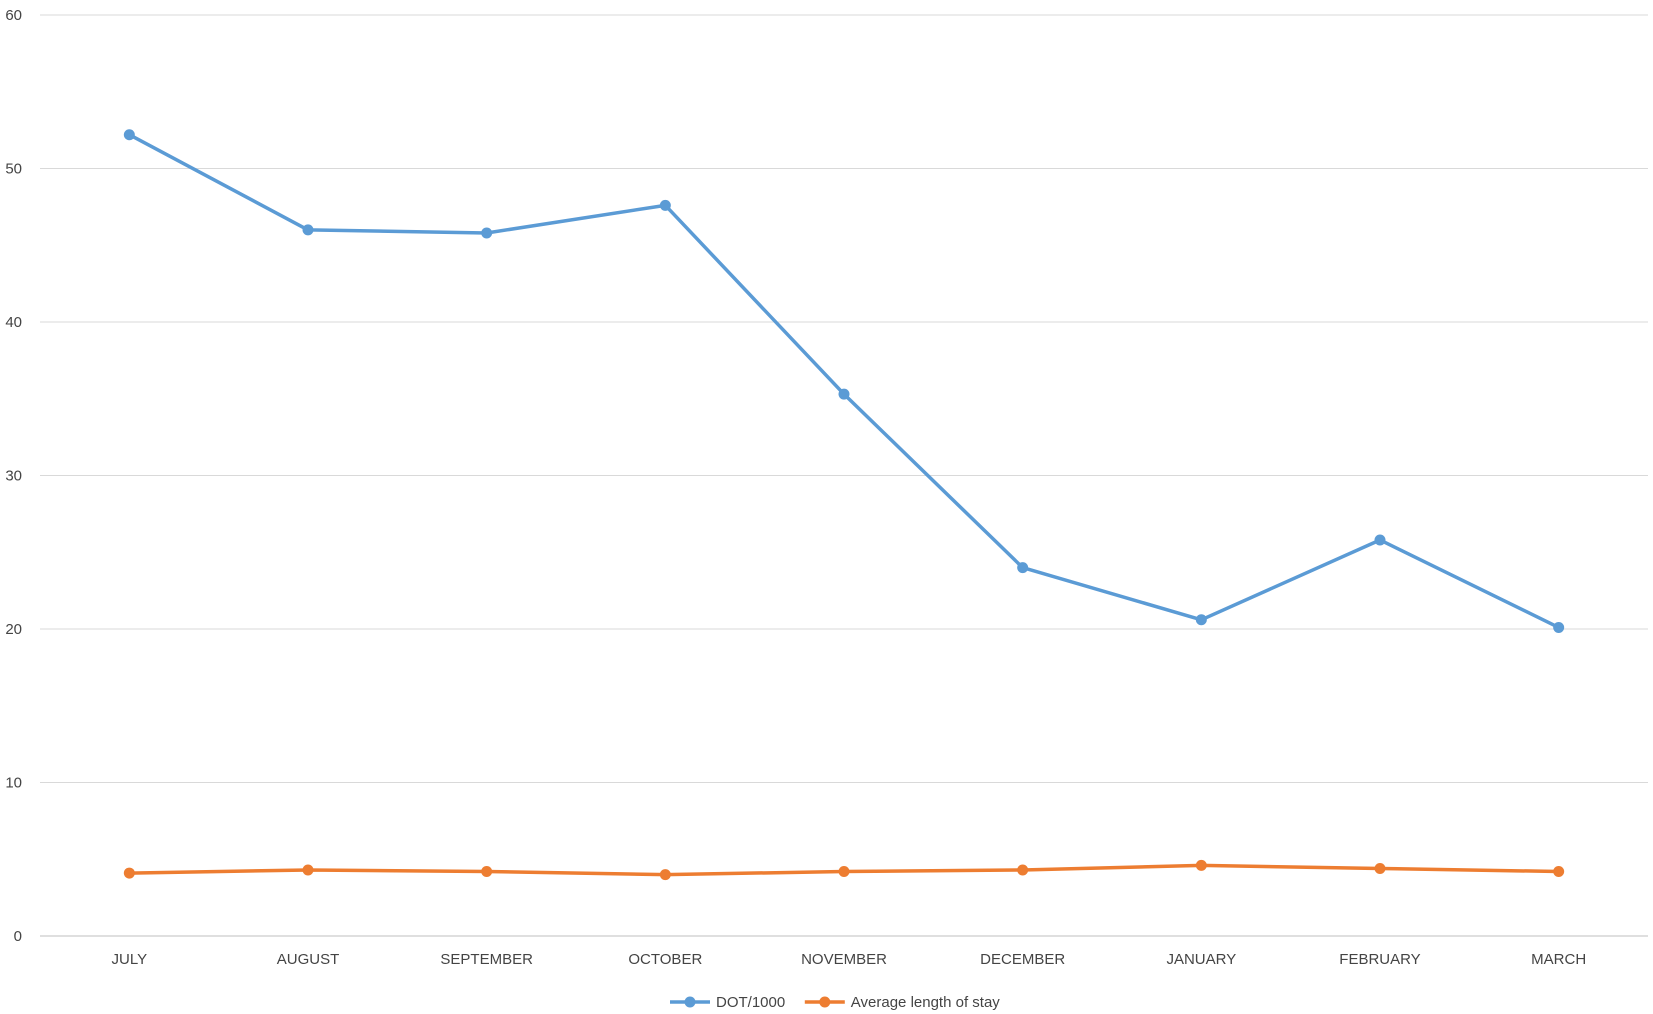 The width and height of the screenshot is (1653, 1014). I want to click on x-tick-label: NOVEMBER, so click(844, 959).